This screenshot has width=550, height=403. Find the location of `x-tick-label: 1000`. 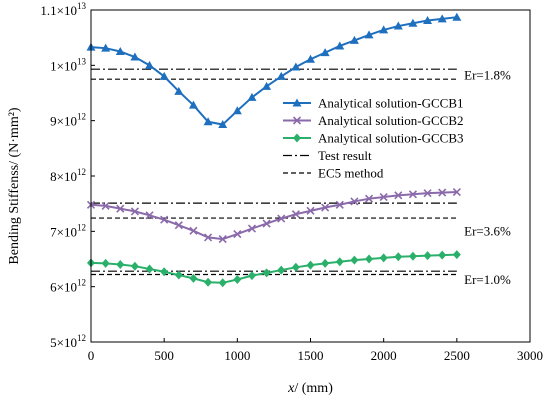

x-tick-label: 1000 is located at coordinates (237, 355).